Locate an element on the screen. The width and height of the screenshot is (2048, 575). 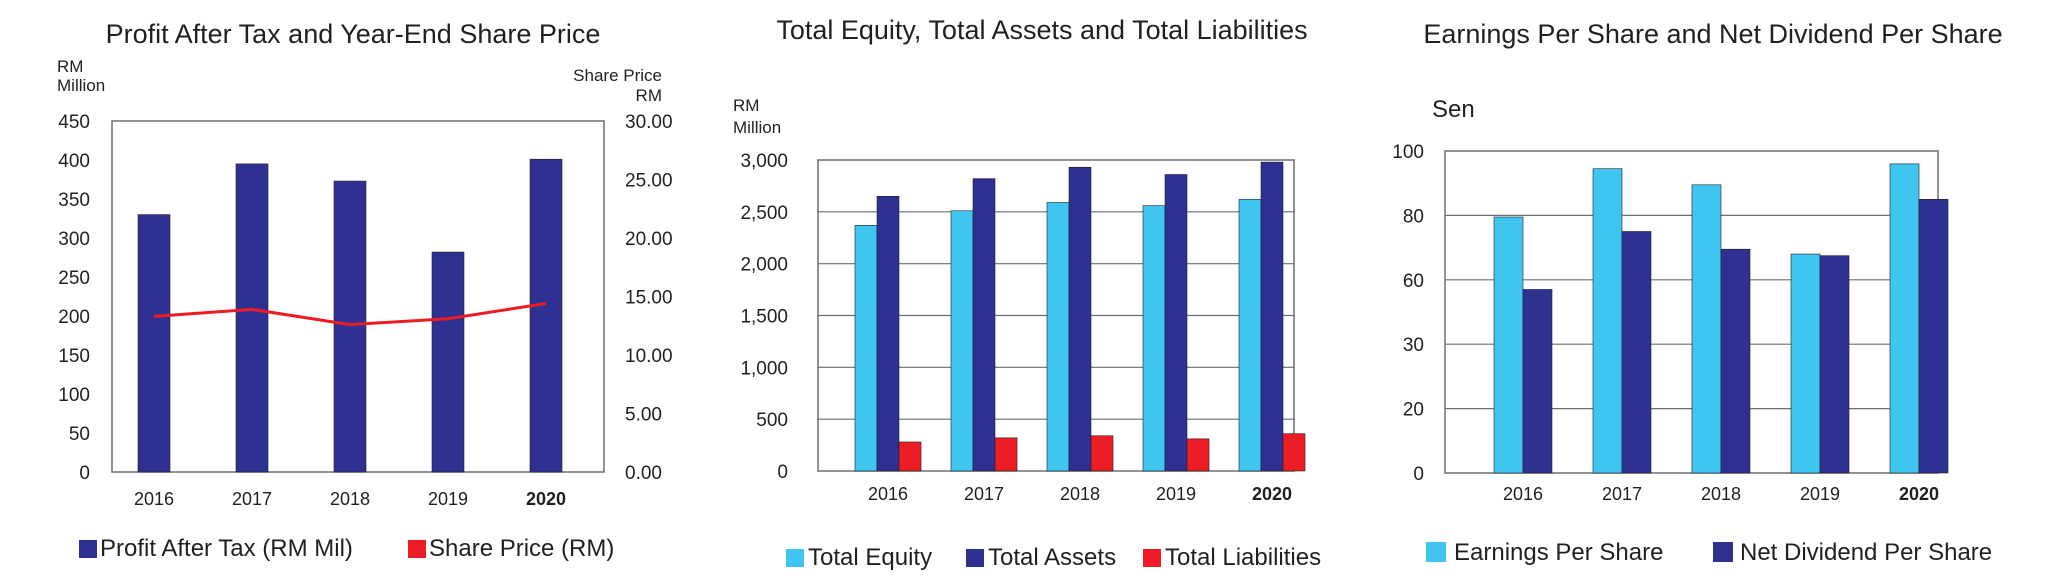
y-tick-label: 3,000 is located at coordinates (764, 161).